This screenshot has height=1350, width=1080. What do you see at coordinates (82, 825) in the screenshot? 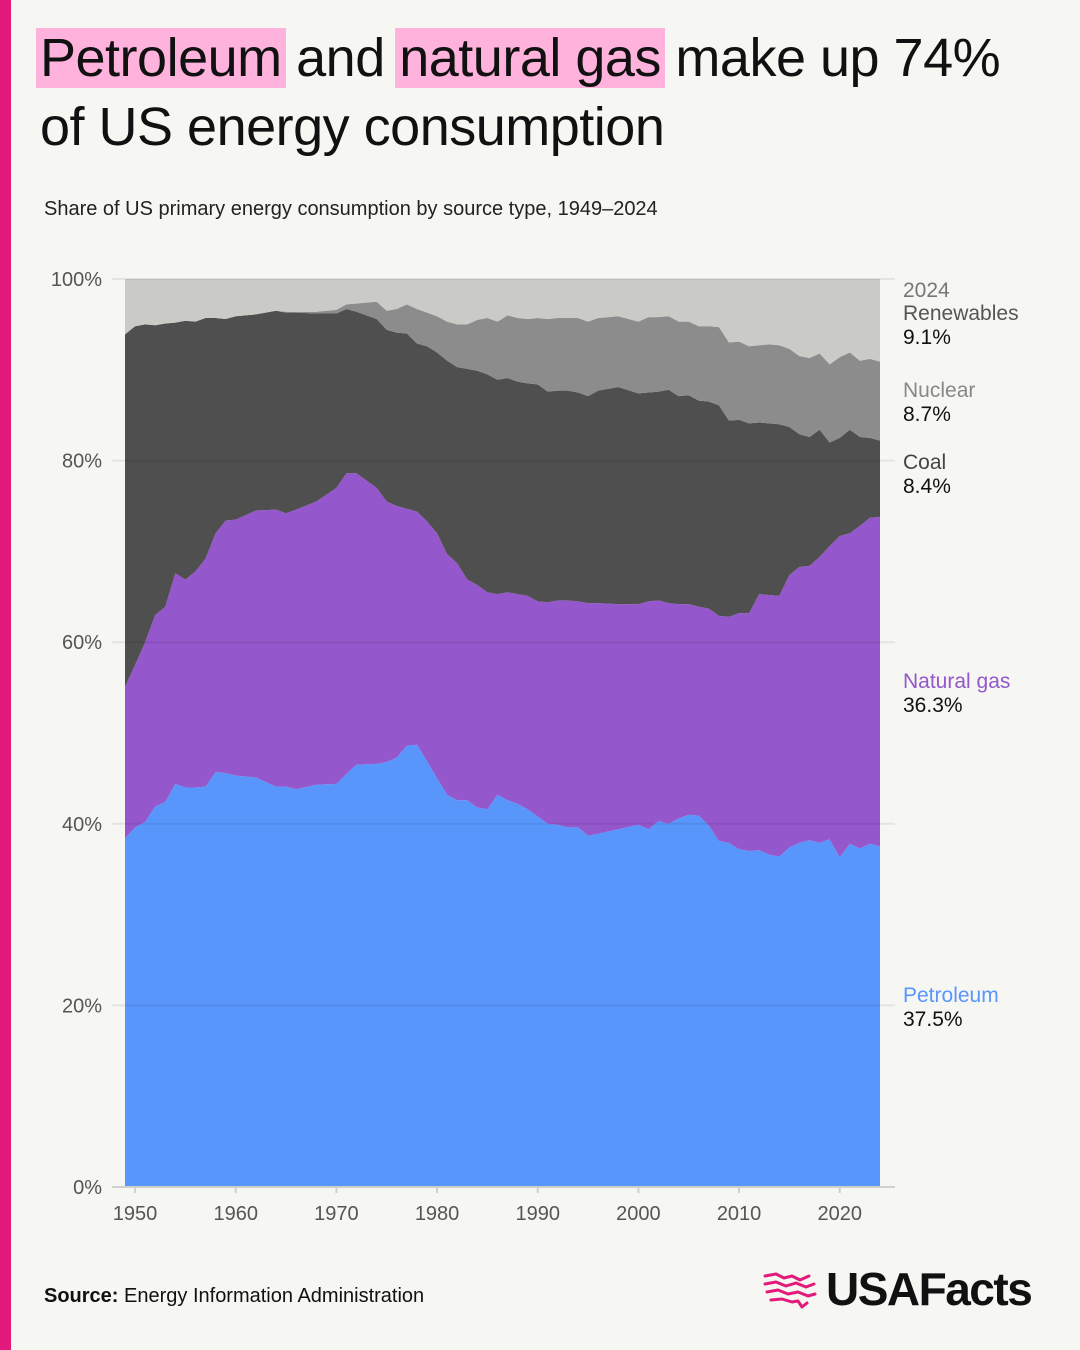
I see `y-tick-label: 40%` at bounding box center [82, 825].